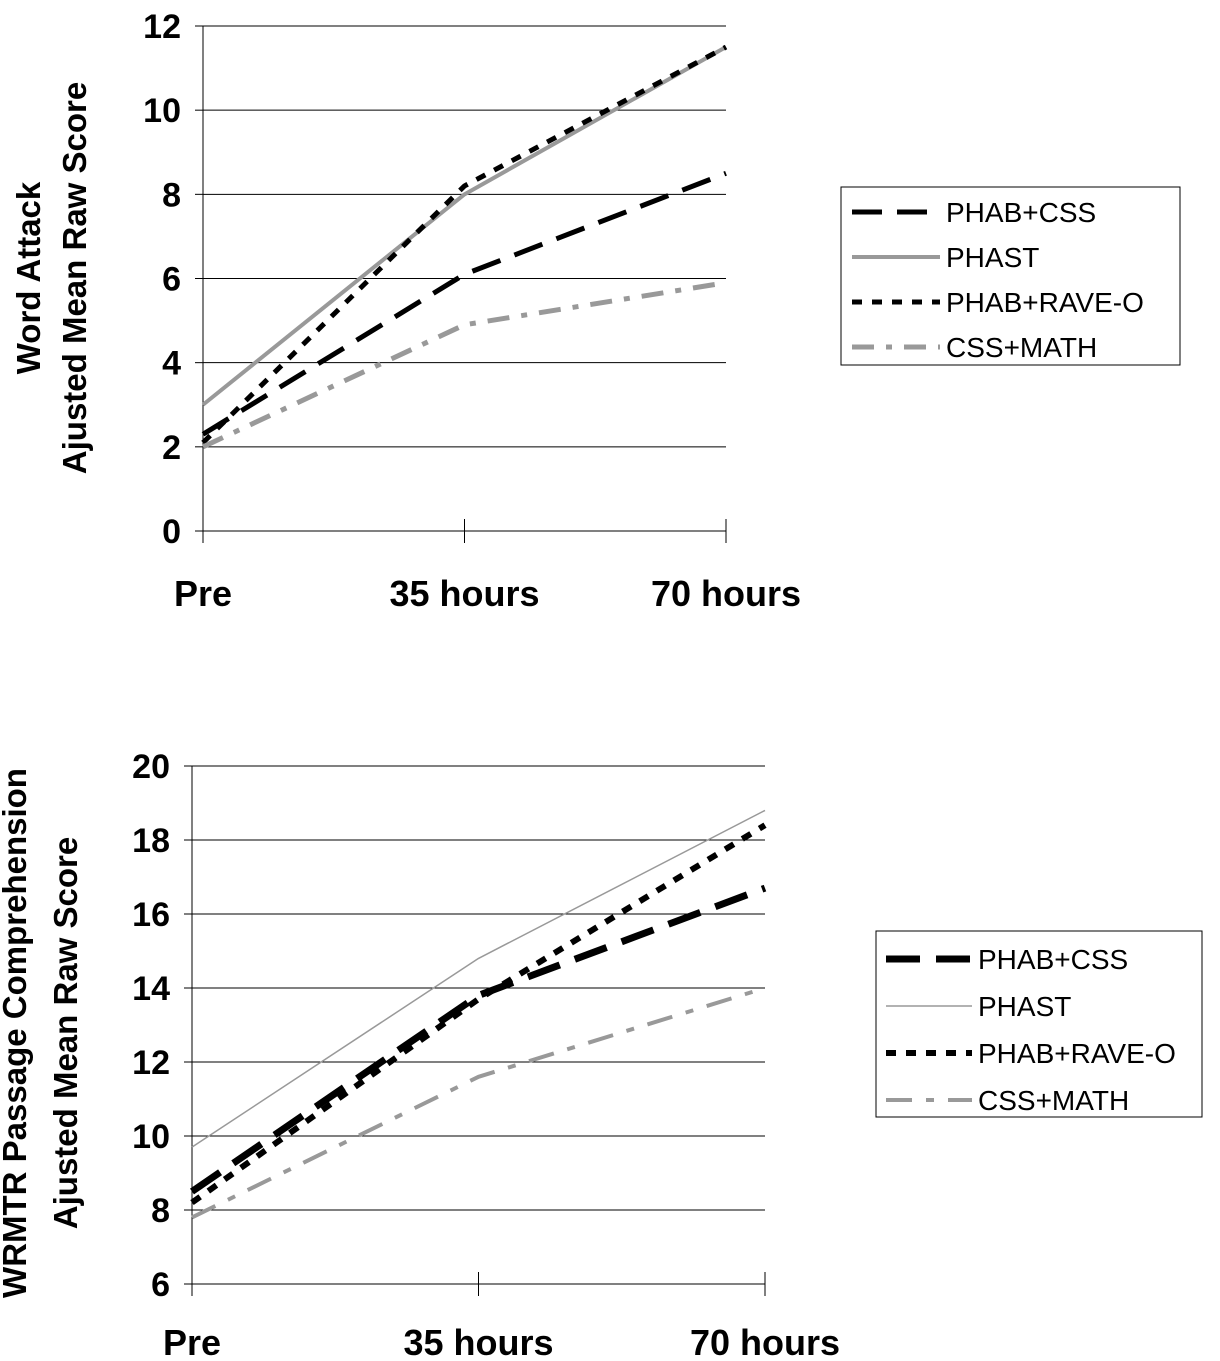 The height and width of the screenshot is (1361, 1220). What do you see at coordinates (151, 989) in the screenshot?
I see `y-tick-label: 14` at bounding box center [151, 989].